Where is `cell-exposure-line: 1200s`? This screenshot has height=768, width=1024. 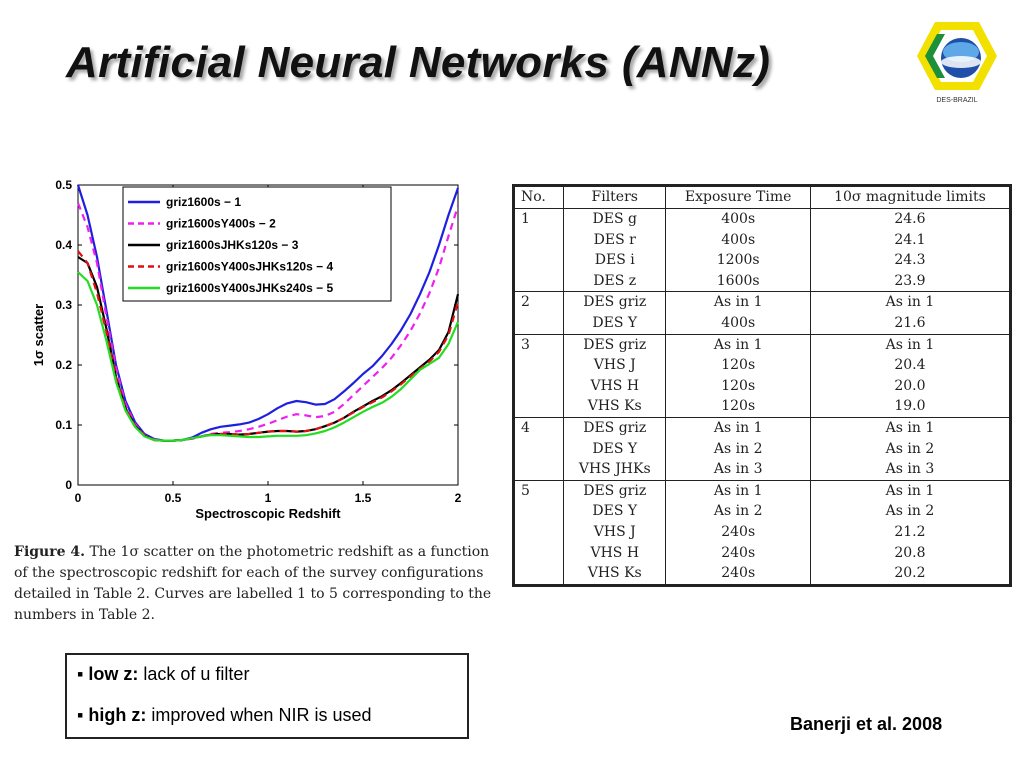
cell-exposure-line: 1200s is located at coordinates (738, 260).